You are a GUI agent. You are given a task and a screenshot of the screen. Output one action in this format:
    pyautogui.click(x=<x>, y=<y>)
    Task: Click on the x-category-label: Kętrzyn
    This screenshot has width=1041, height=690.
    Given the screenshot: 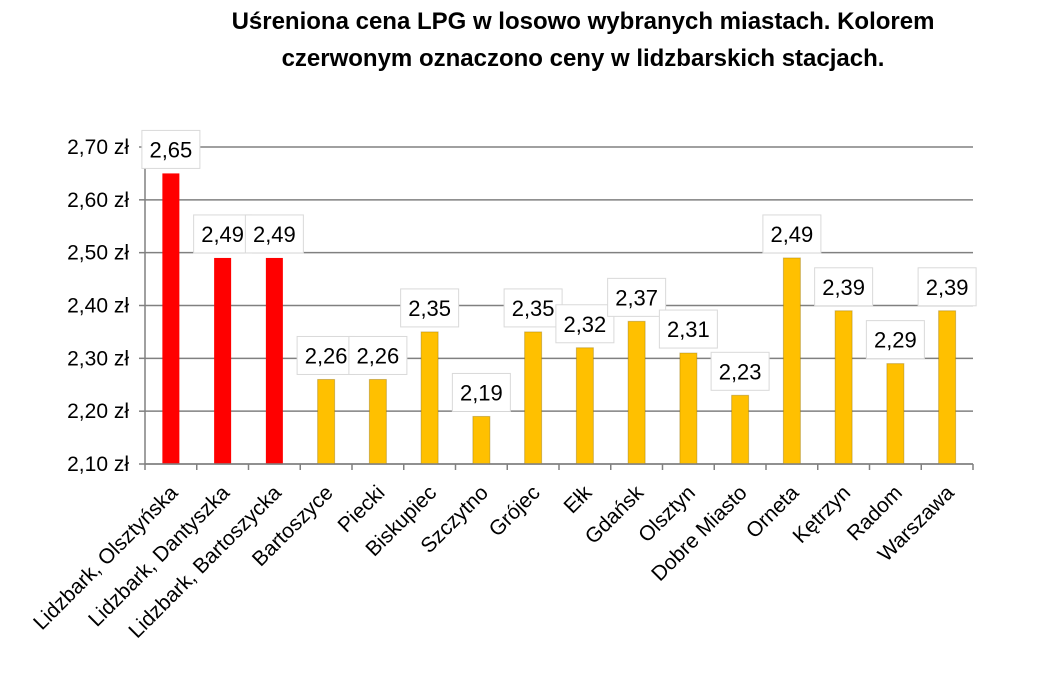 What is the action you would take?
    pyautogui.click(x=822, y=514)
    